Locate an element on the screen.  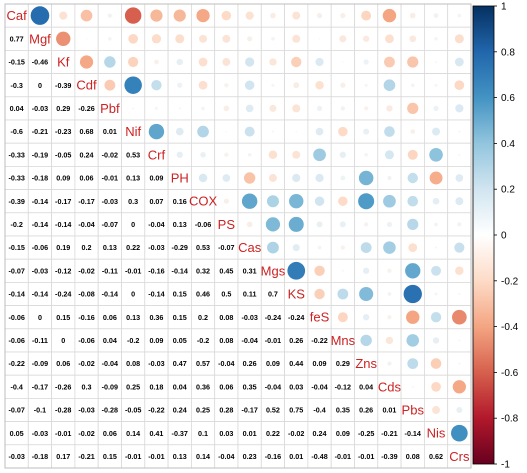
variable-label: Crf is located at coordinates (157, 154).